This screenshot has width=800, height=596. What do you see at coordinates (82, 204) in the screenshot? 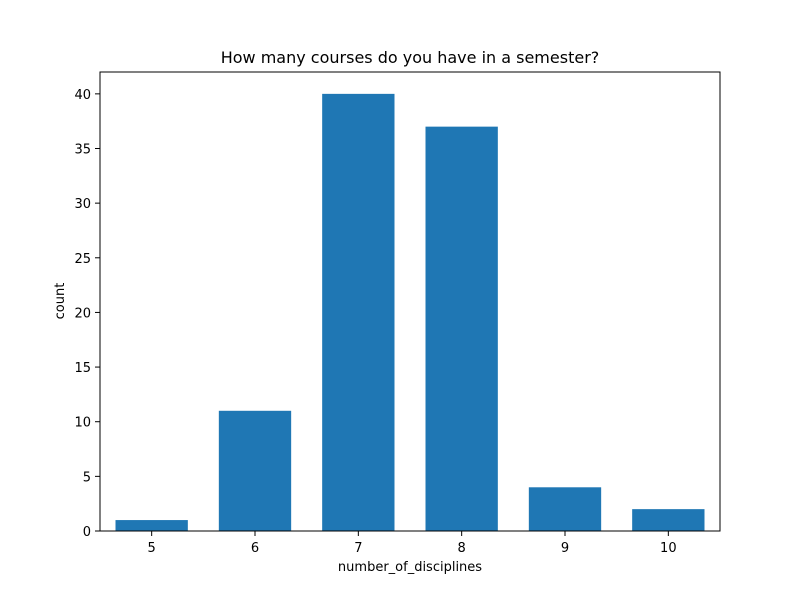
I see `y-tick-label-30: 30` at bounding box center [82, 204].